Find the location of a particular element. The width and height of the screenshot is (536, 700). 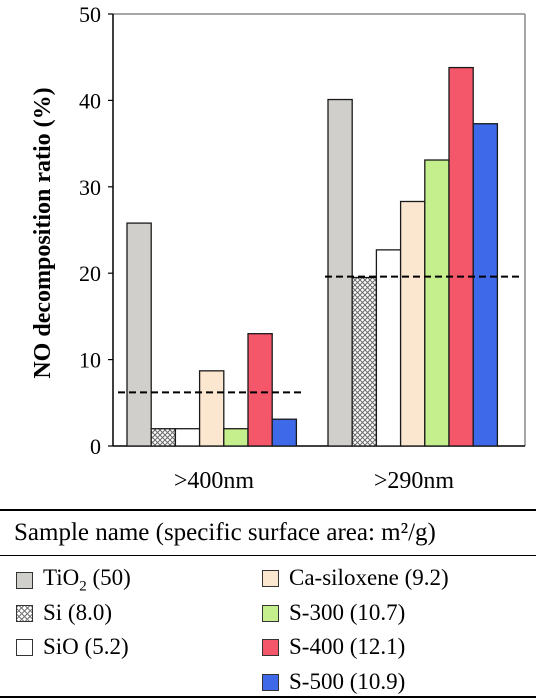

legend-label: SiO (5.2) is located at coordinates (86, 646).